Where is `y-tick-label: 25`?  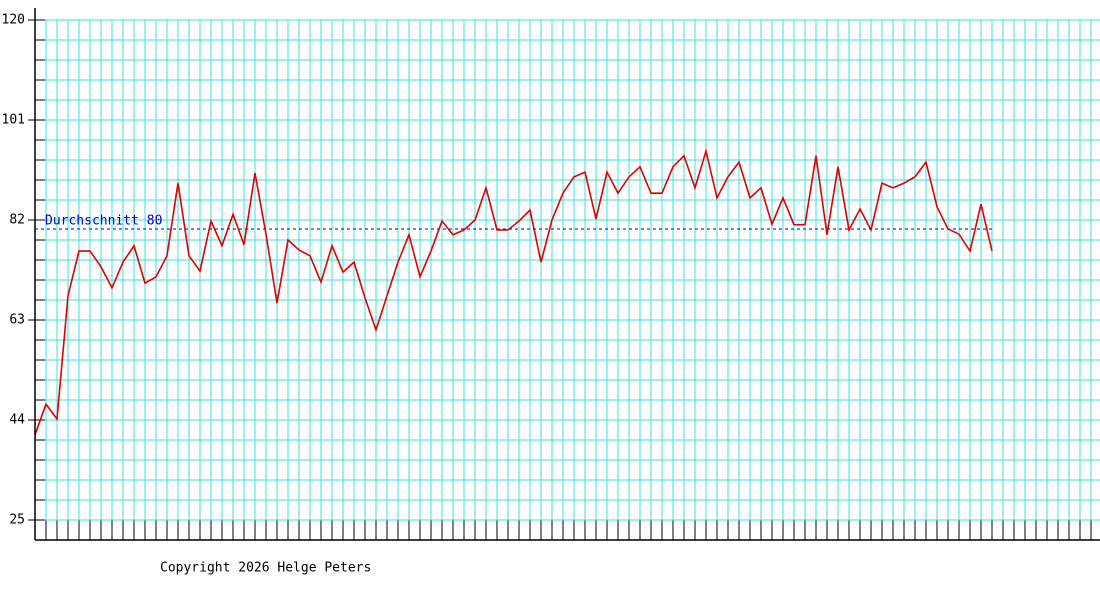
y-tick-label: 25 is located at coordinates (17, 520).